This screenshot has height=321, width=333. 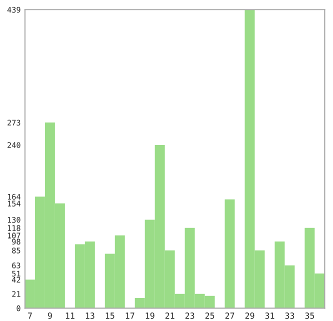 What do you see at coordinates (289, 315) in the screenshot?
I see `x-tick-label: 33` at bounding box center [289, 315].